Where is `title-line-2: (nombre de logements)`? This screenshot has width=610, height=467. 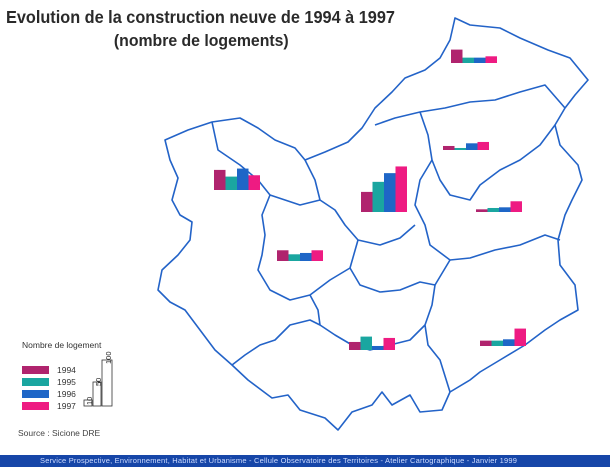
title-line-2: (nombre de logements) is located at coordinates (201, 40).